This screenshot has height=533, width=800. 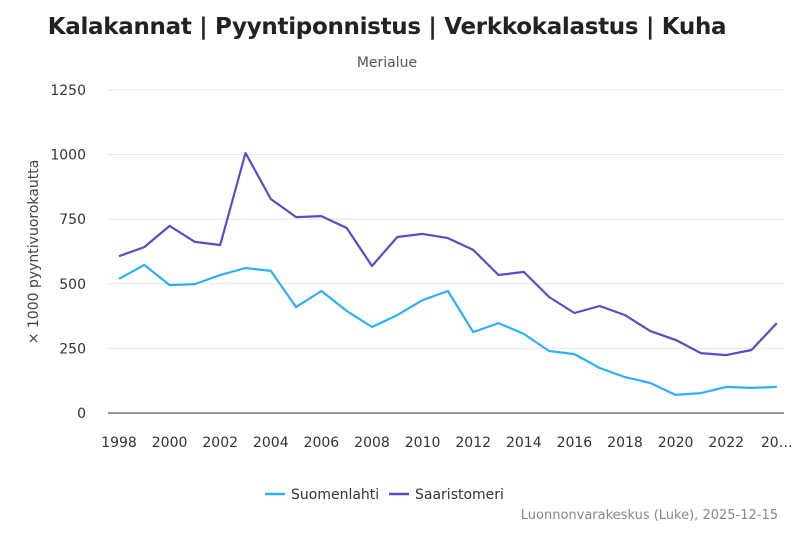 I want to click on legend-item-saaristomeri: Saaristomeri, so click(x=459, y=495).